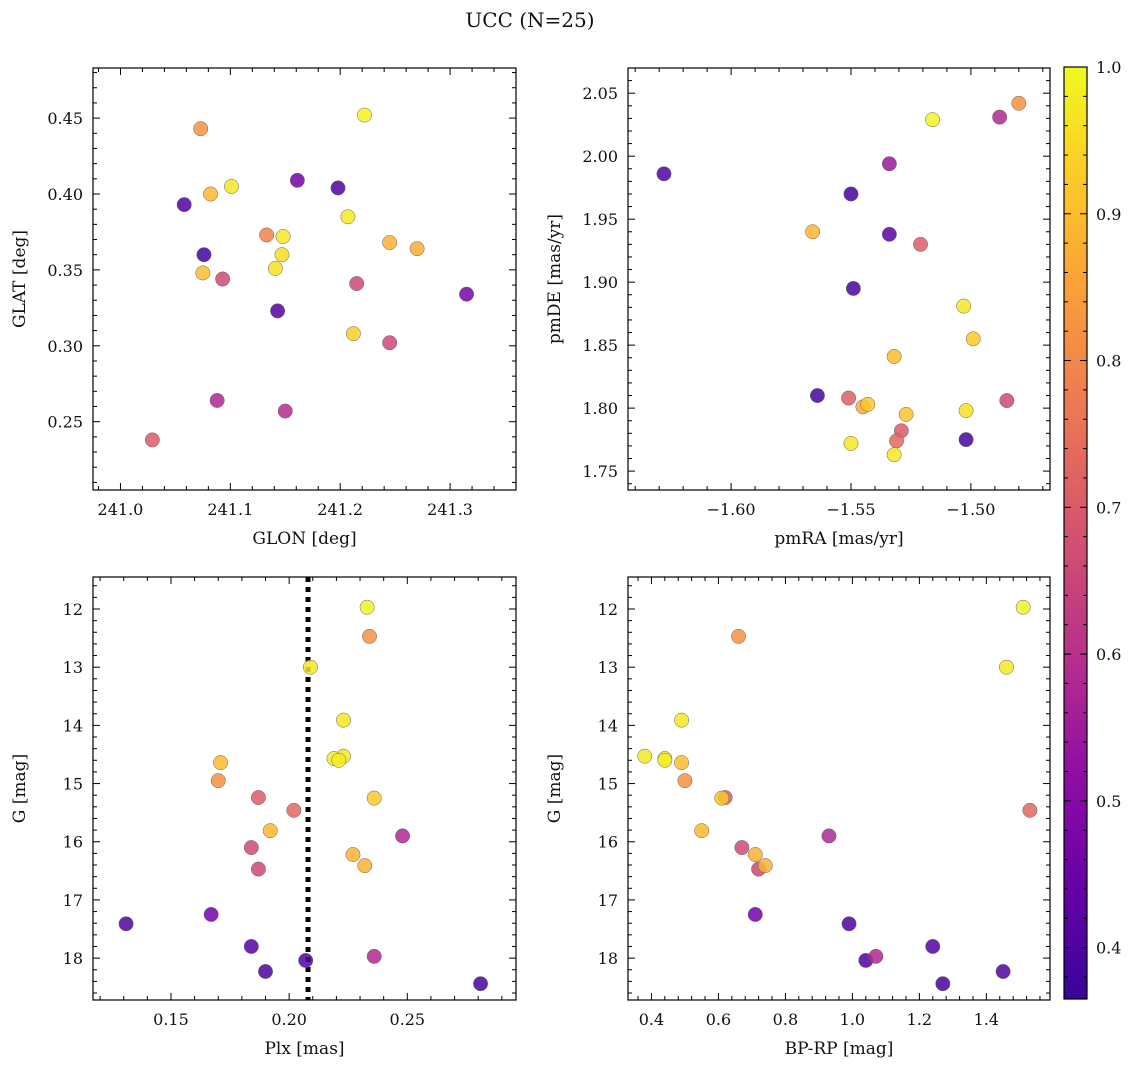  I want to click on colorbar-tick-label: 0.5, so click(1108, 801).